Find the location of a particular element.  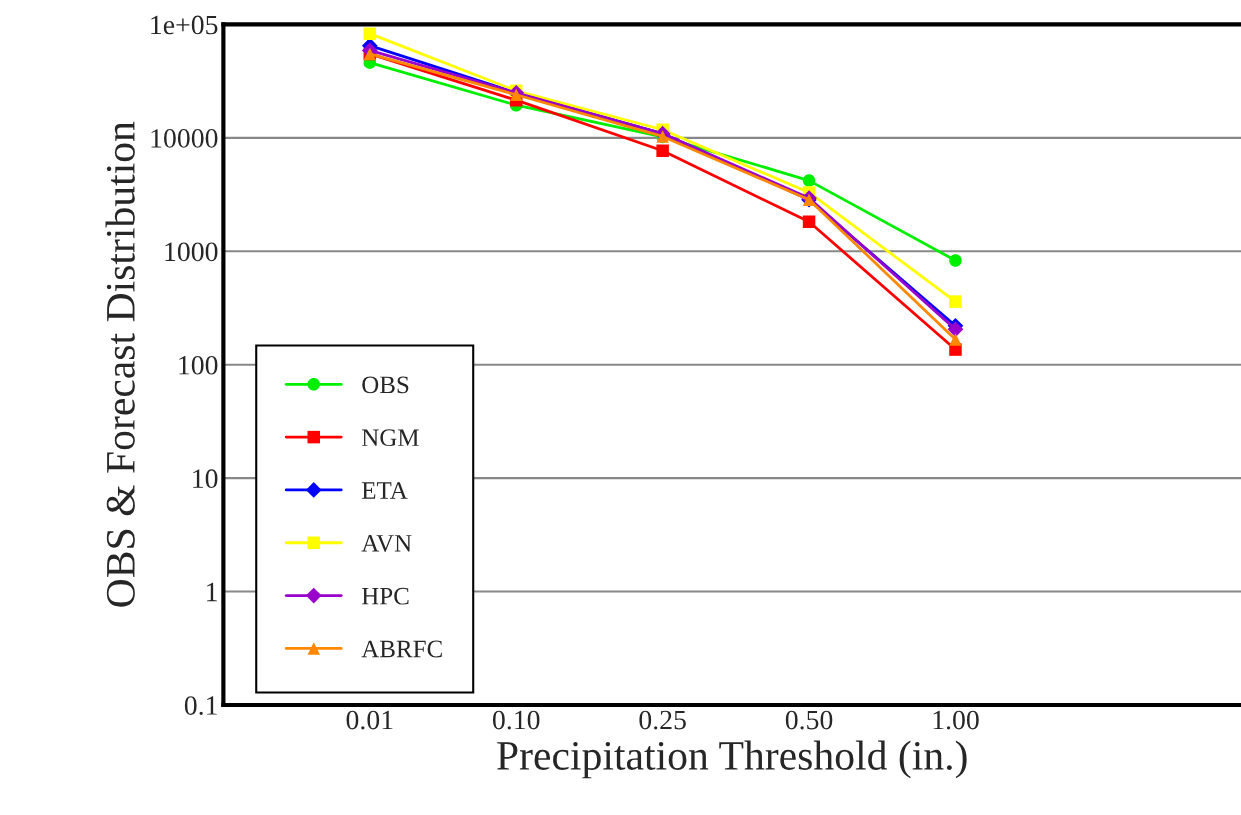

legend-label: ABRFC is located at coordinates (401, 649).